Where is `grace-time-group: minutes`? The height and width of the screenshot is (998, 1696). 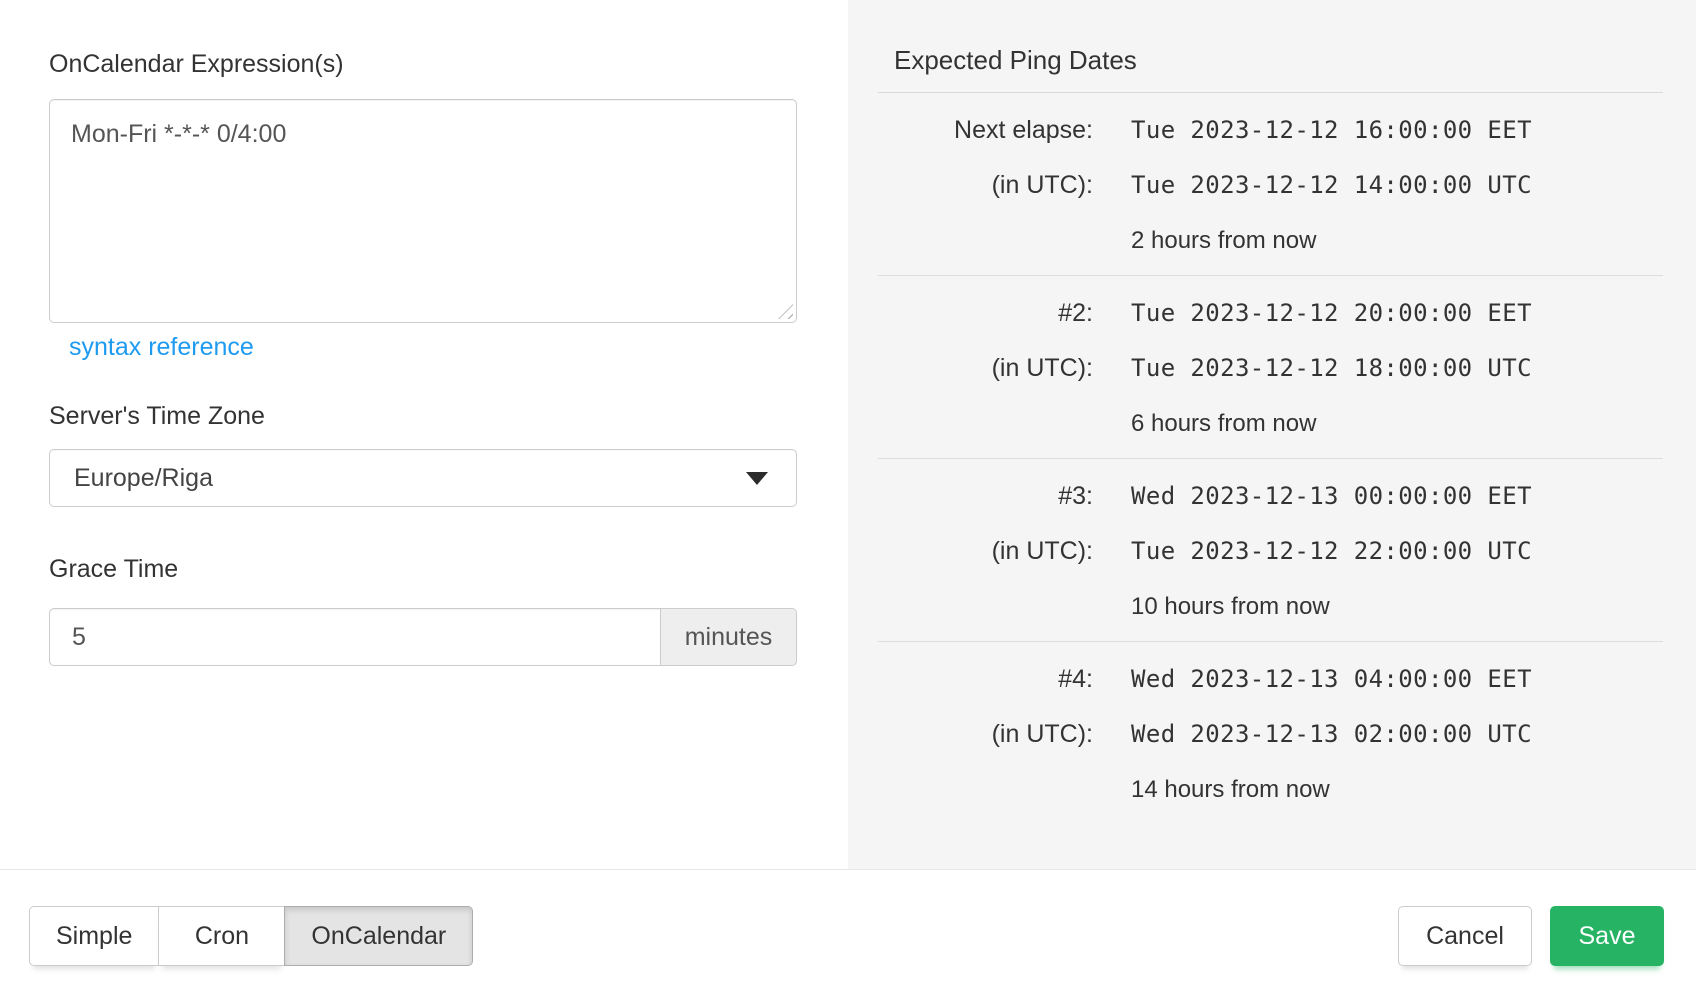 grace-time-group: minutes is located at coordinates (423, 637).